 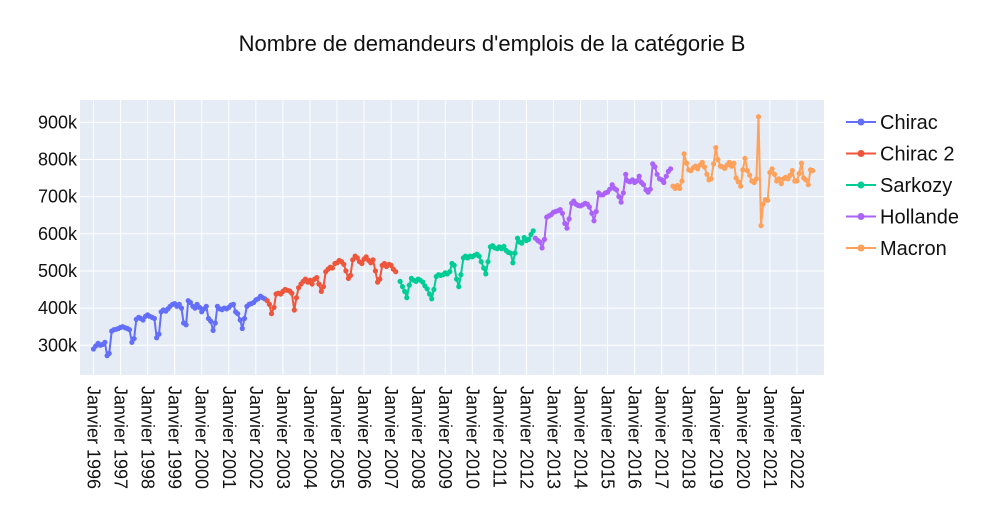 What do you see at coordinates (202, 437) in the screenshot?
I see `x-tick-label: Janvier 2000` at bounding box center [202, 437].